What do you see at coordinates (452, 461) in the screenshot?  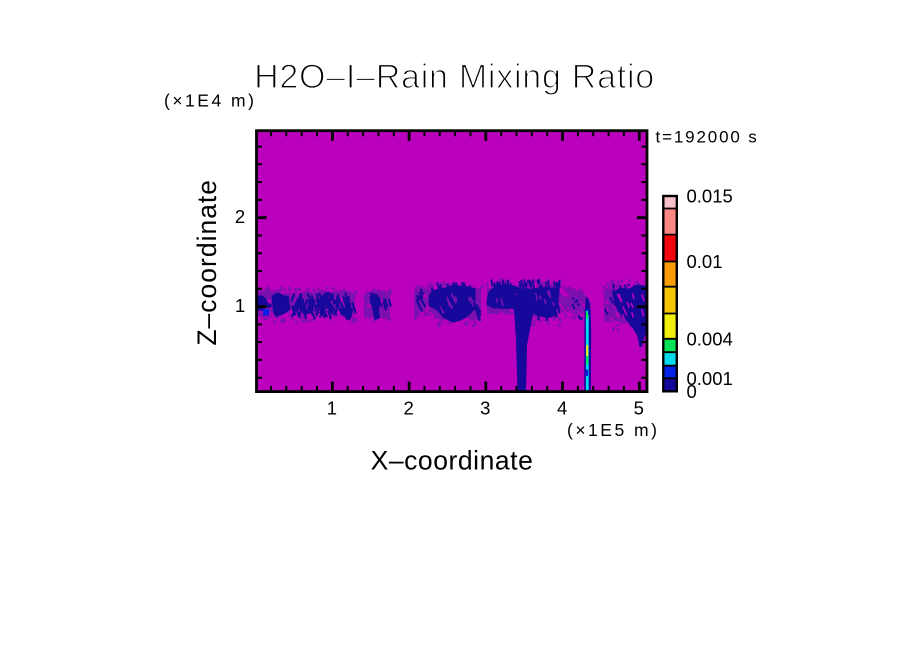 I see `svg-text: X–coordinate` at bounding box center [452, 461].